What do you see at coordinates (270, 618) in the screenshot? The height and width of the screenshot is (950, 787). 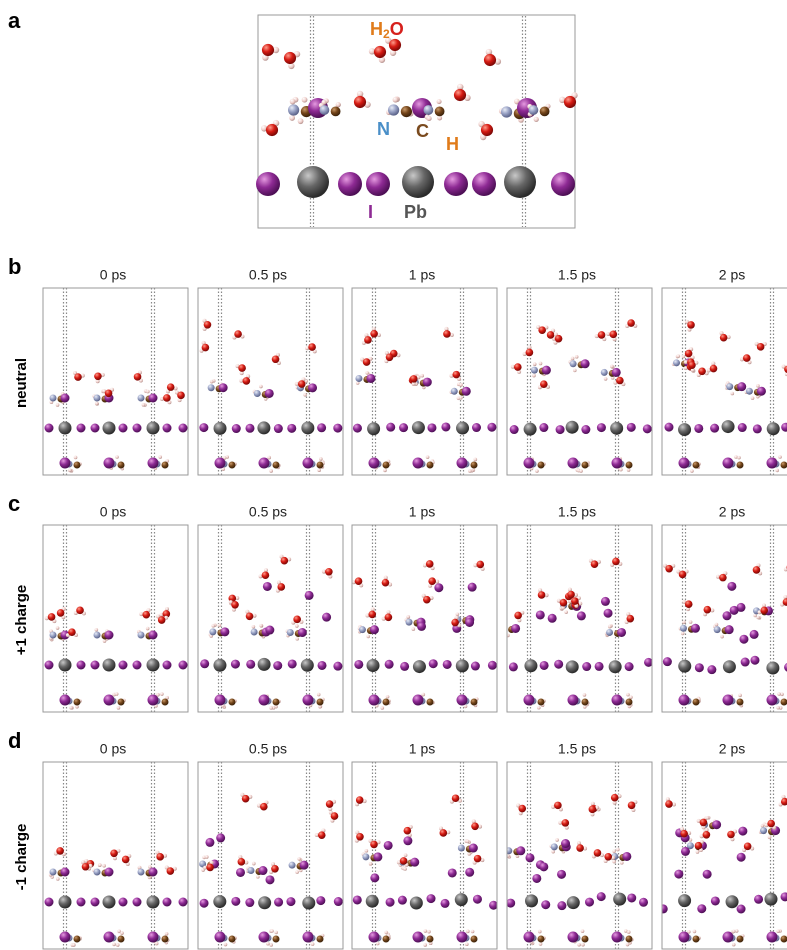 I see `snapshot-frame-bg` at bounding box center [270, 618].